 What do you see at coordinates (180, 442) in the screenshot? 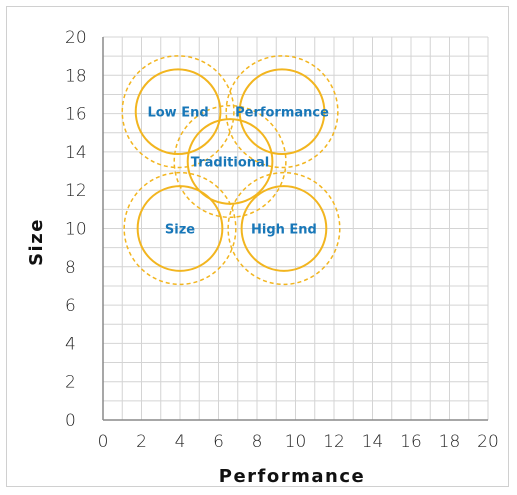
I see `x-tick-label: 4` at bounding box center [180, 442].